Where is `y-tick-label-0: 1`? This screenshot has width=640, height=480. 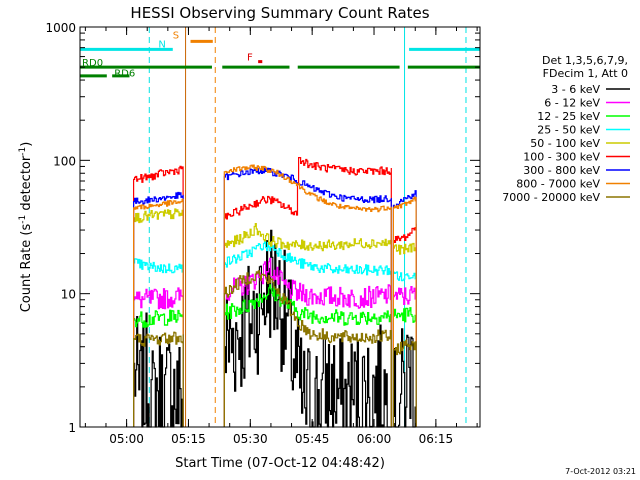 y-tick-label-0: 1 is located at coordinates (72, 428).